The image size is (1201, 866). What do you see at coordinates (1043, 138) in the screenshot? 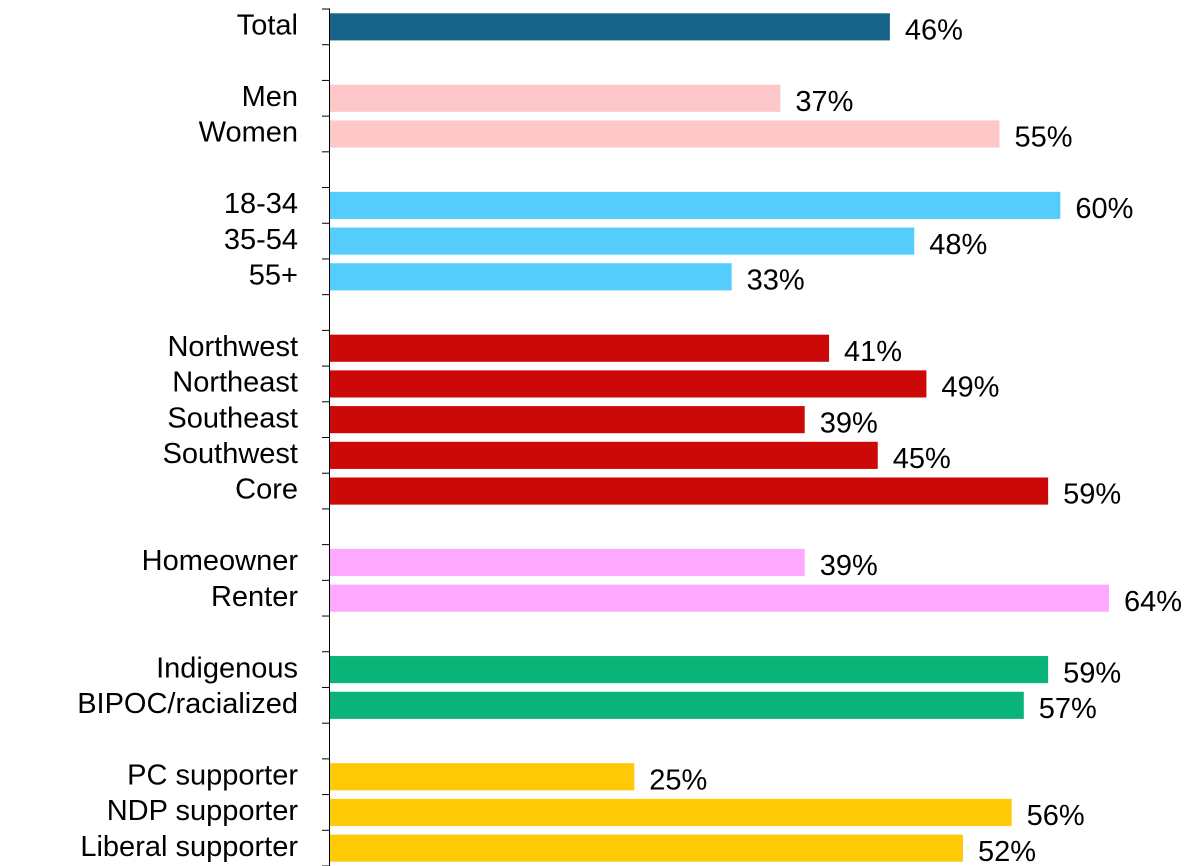
I see `value-label: 55%` at bounding box center [1043, 138].